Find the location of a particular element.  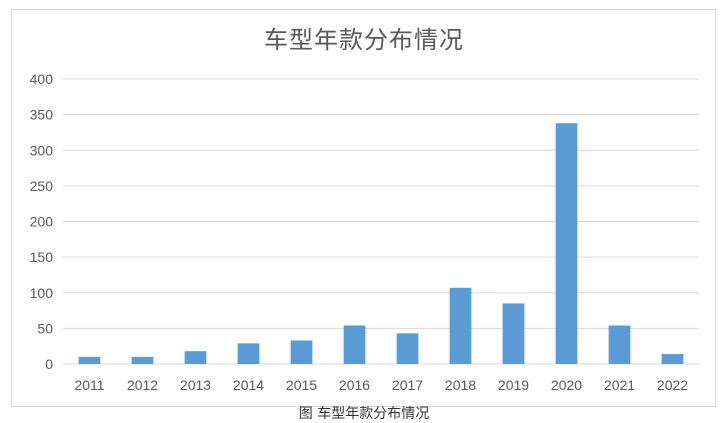

x-tick-label: 2022 is located at coordinates (672, 385).